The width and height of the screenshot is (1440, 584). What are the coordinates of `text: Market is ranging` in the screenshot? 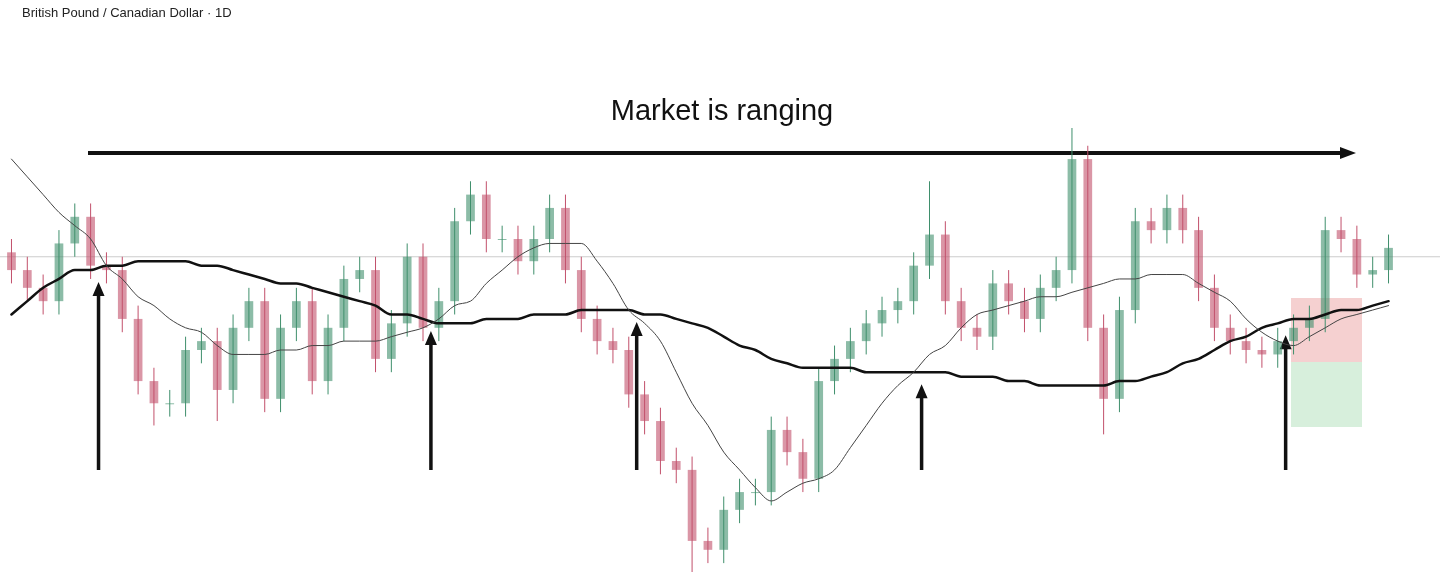 It's located at (722, 110).